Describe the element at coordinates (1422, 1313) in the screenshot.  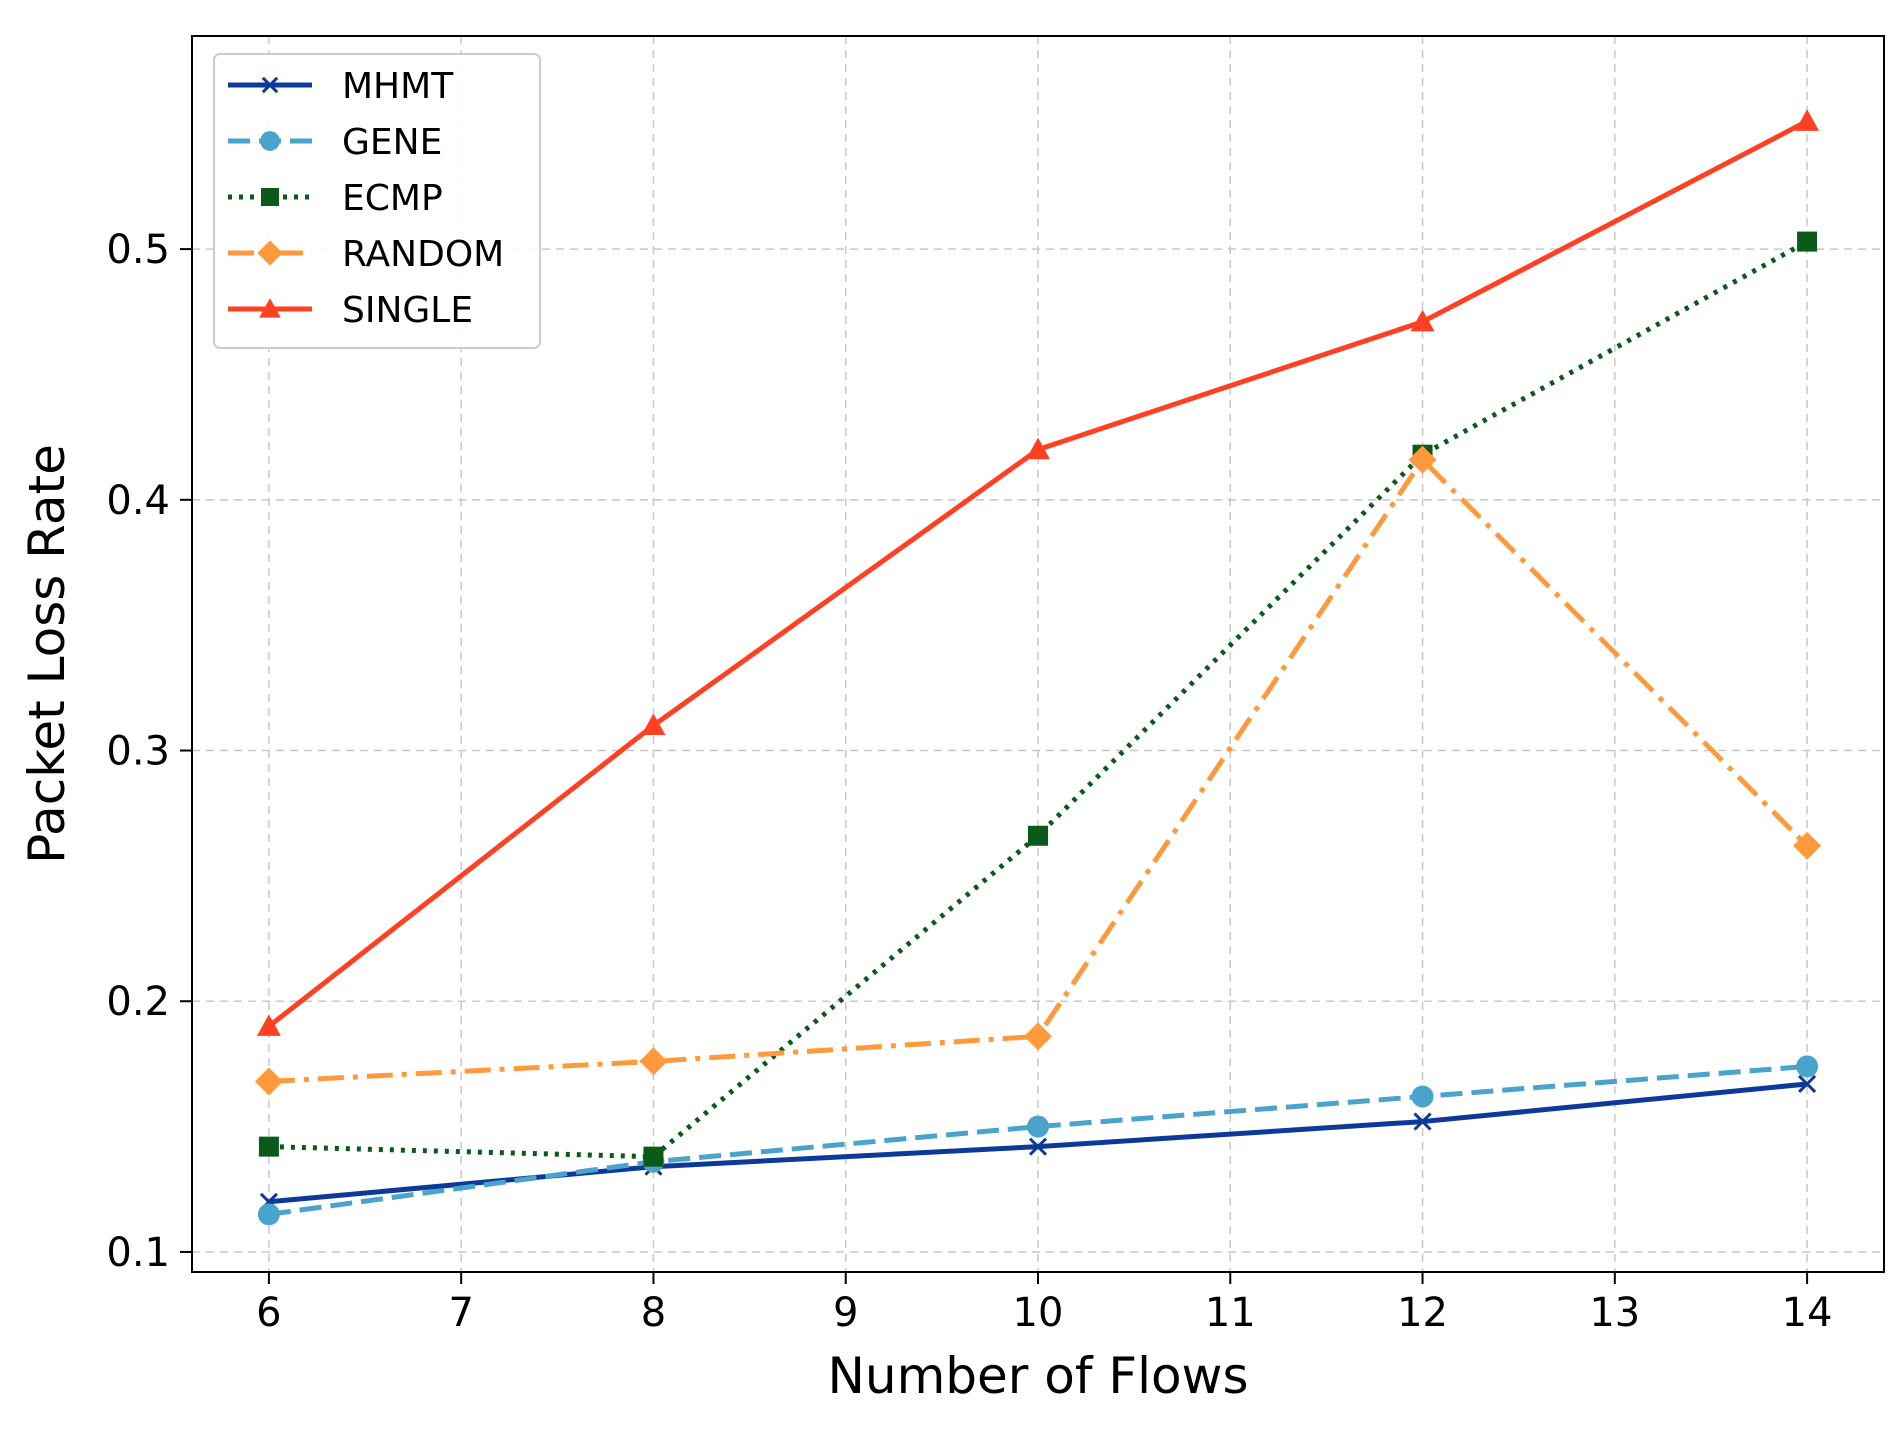
I see `x-tick-label: 12` at that location.